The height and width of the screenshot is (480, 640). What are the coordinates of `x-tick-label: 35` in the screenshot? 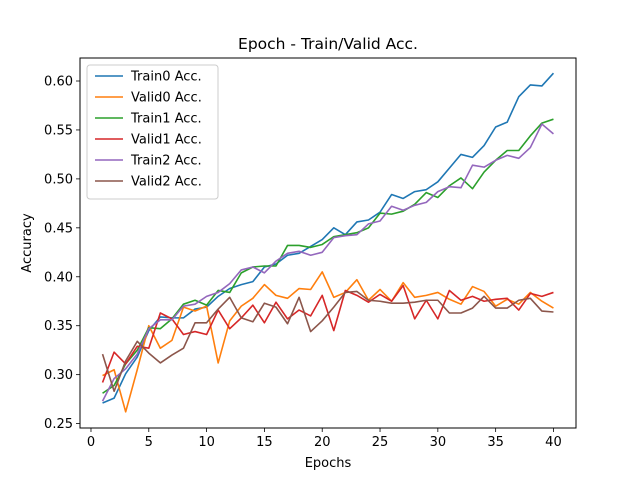 It's located at (495, 442).